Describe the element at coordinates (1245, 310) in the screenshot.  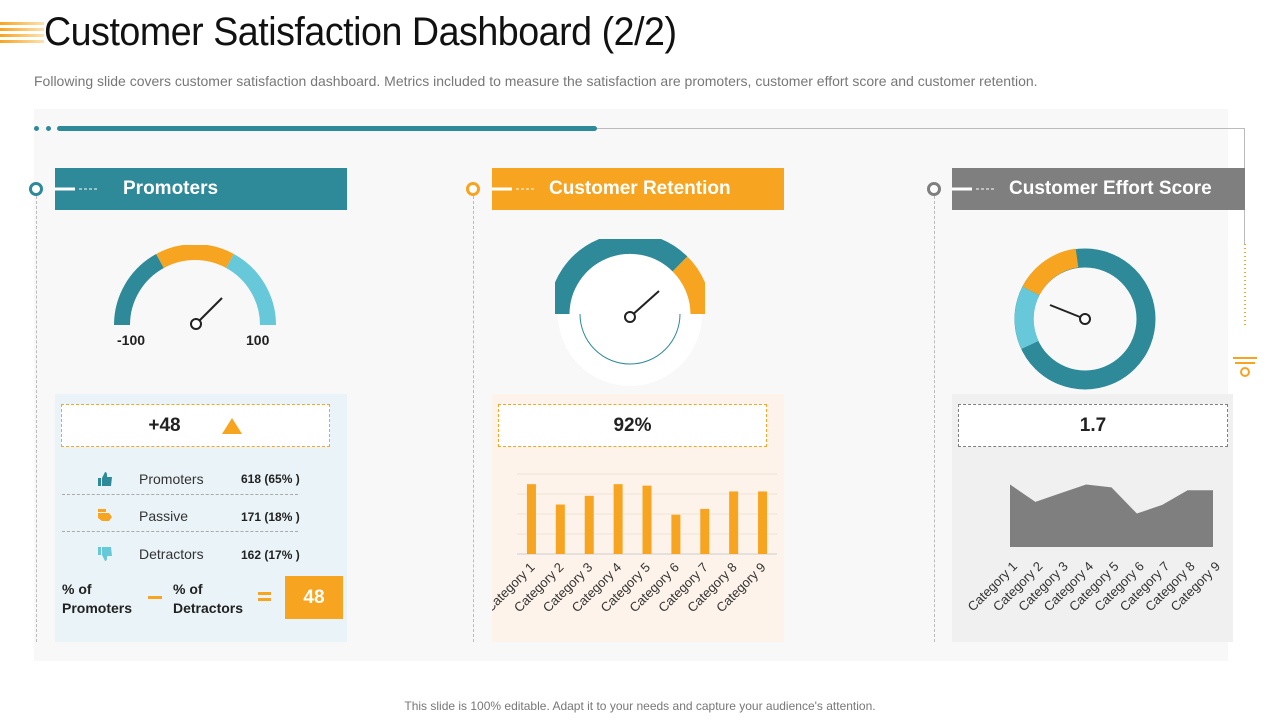
I see `ground-connector-icon` at that location.